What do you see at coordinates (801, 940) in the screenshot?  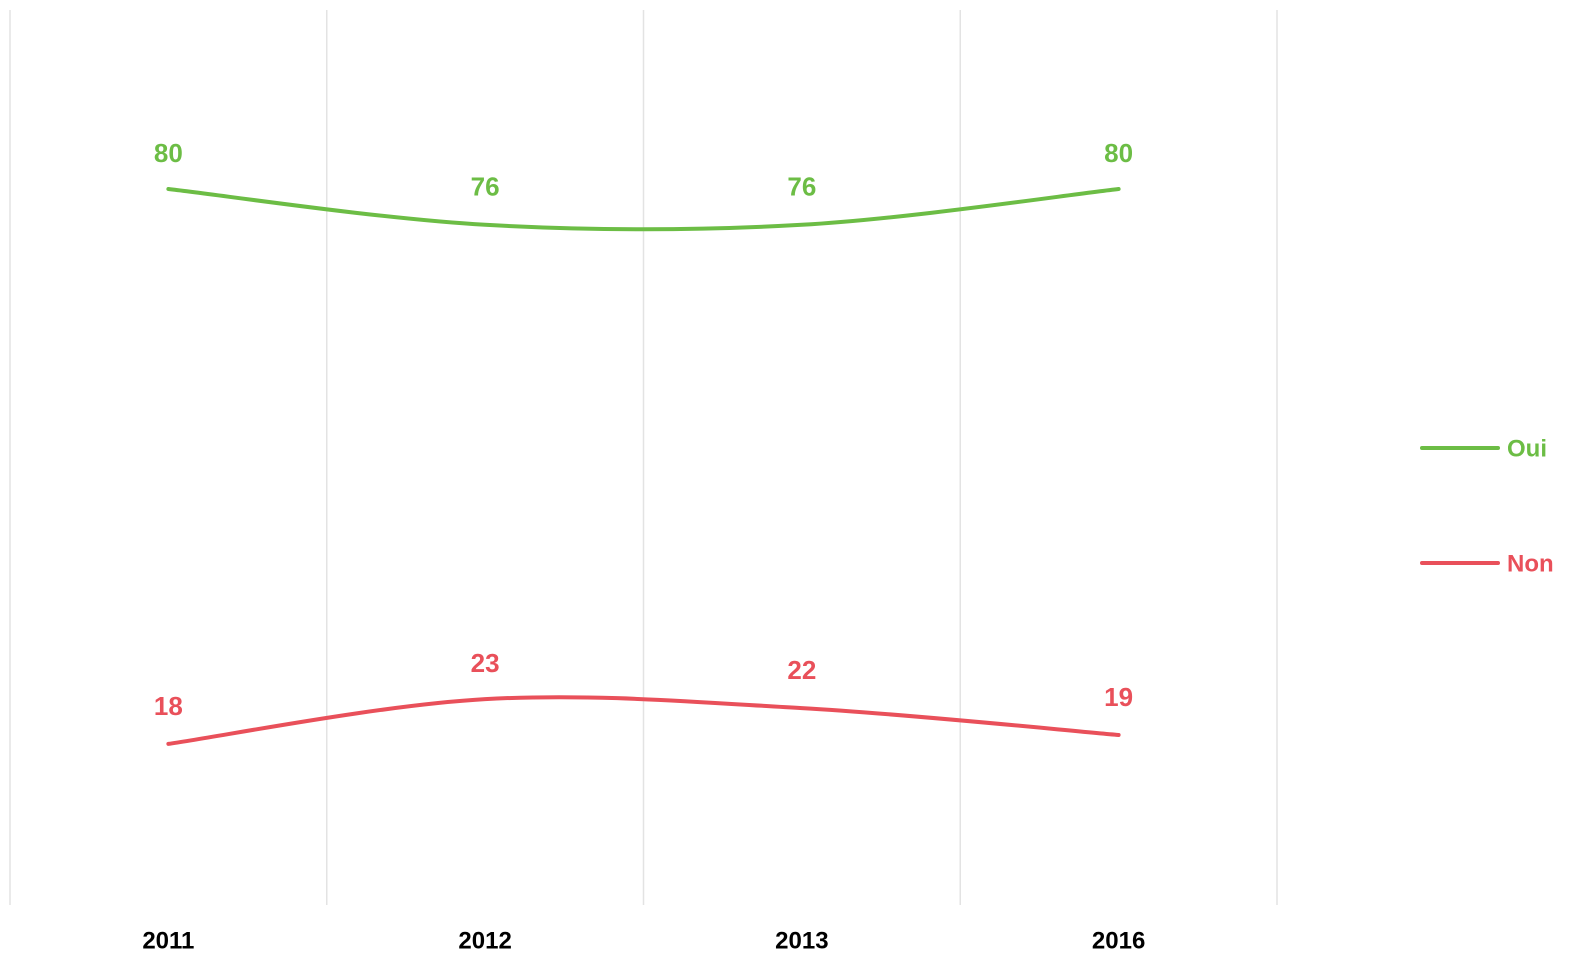 I see `x-tick-label: 2013` at bounding box center [801, 940].